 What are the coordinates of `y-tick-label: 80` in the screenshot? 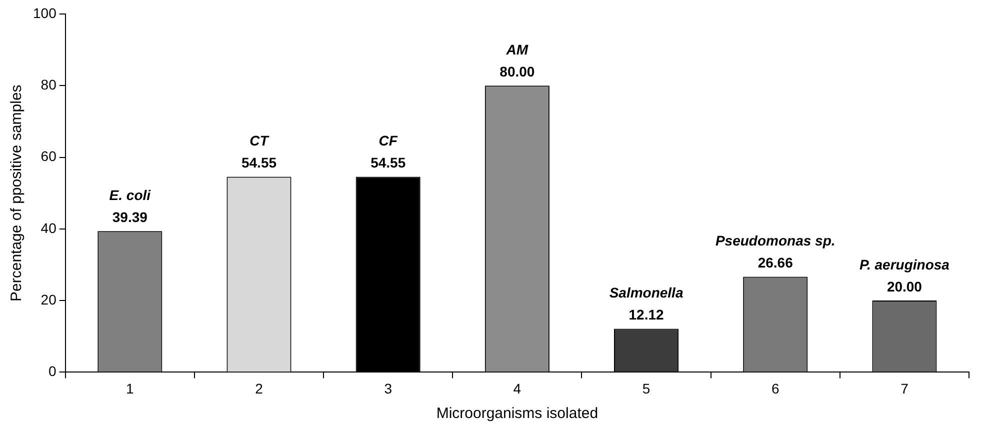 It's located at (48, 84).